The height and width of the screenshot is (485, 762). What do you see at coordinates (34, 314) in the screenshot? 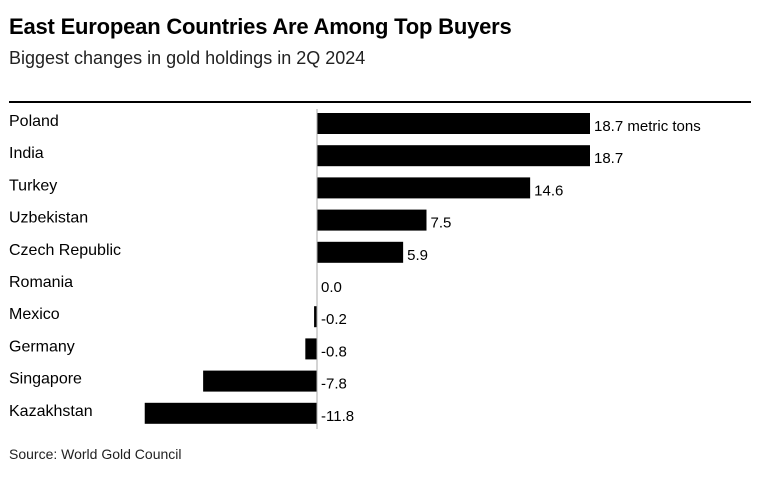
I see `category-label: Mexico` at bounding box center [34, 314].